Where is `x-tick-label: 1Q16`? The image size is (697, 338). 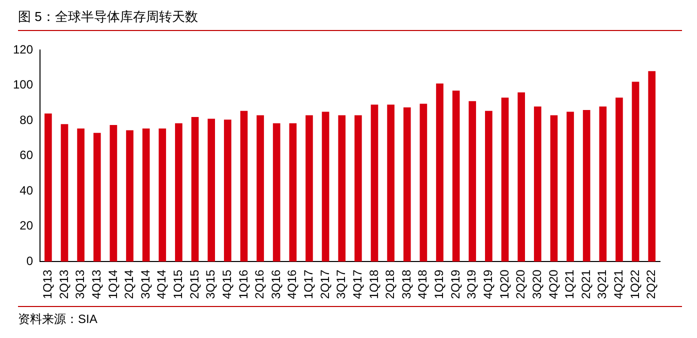 x-tick-label: 1Q16 is located at coordinates (243, 284).